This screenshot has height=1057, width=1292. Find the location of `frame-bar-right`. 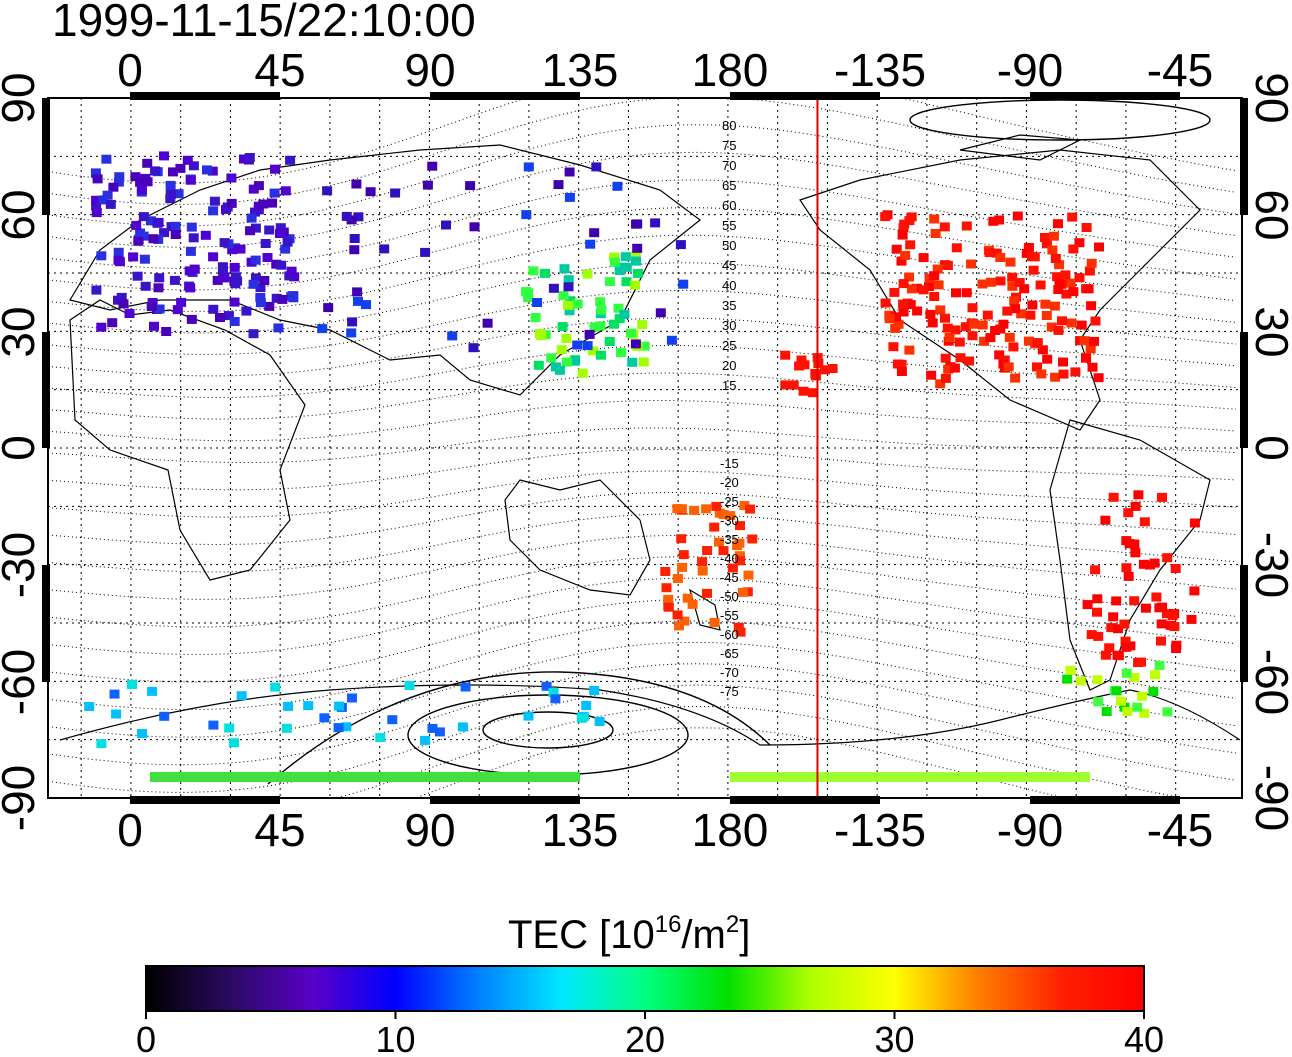

frame-bar-right is located at coordinates (1244, 156).